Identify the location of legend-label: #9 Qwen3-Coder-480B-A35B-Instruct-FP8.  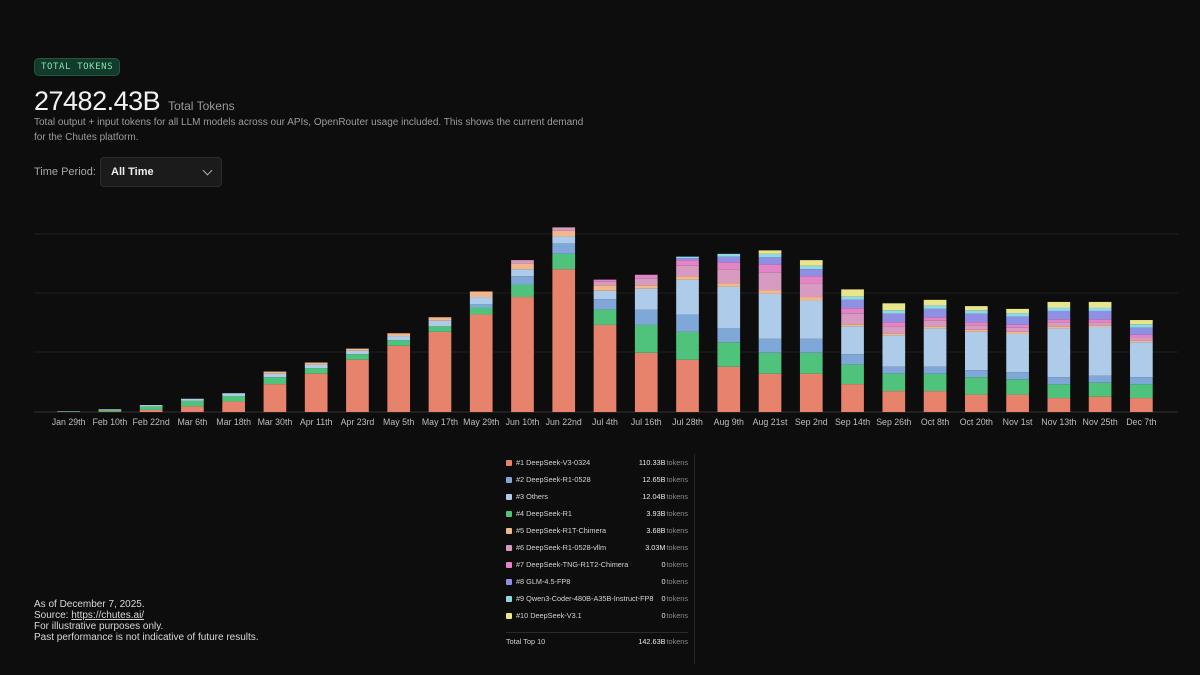
(585, 598).